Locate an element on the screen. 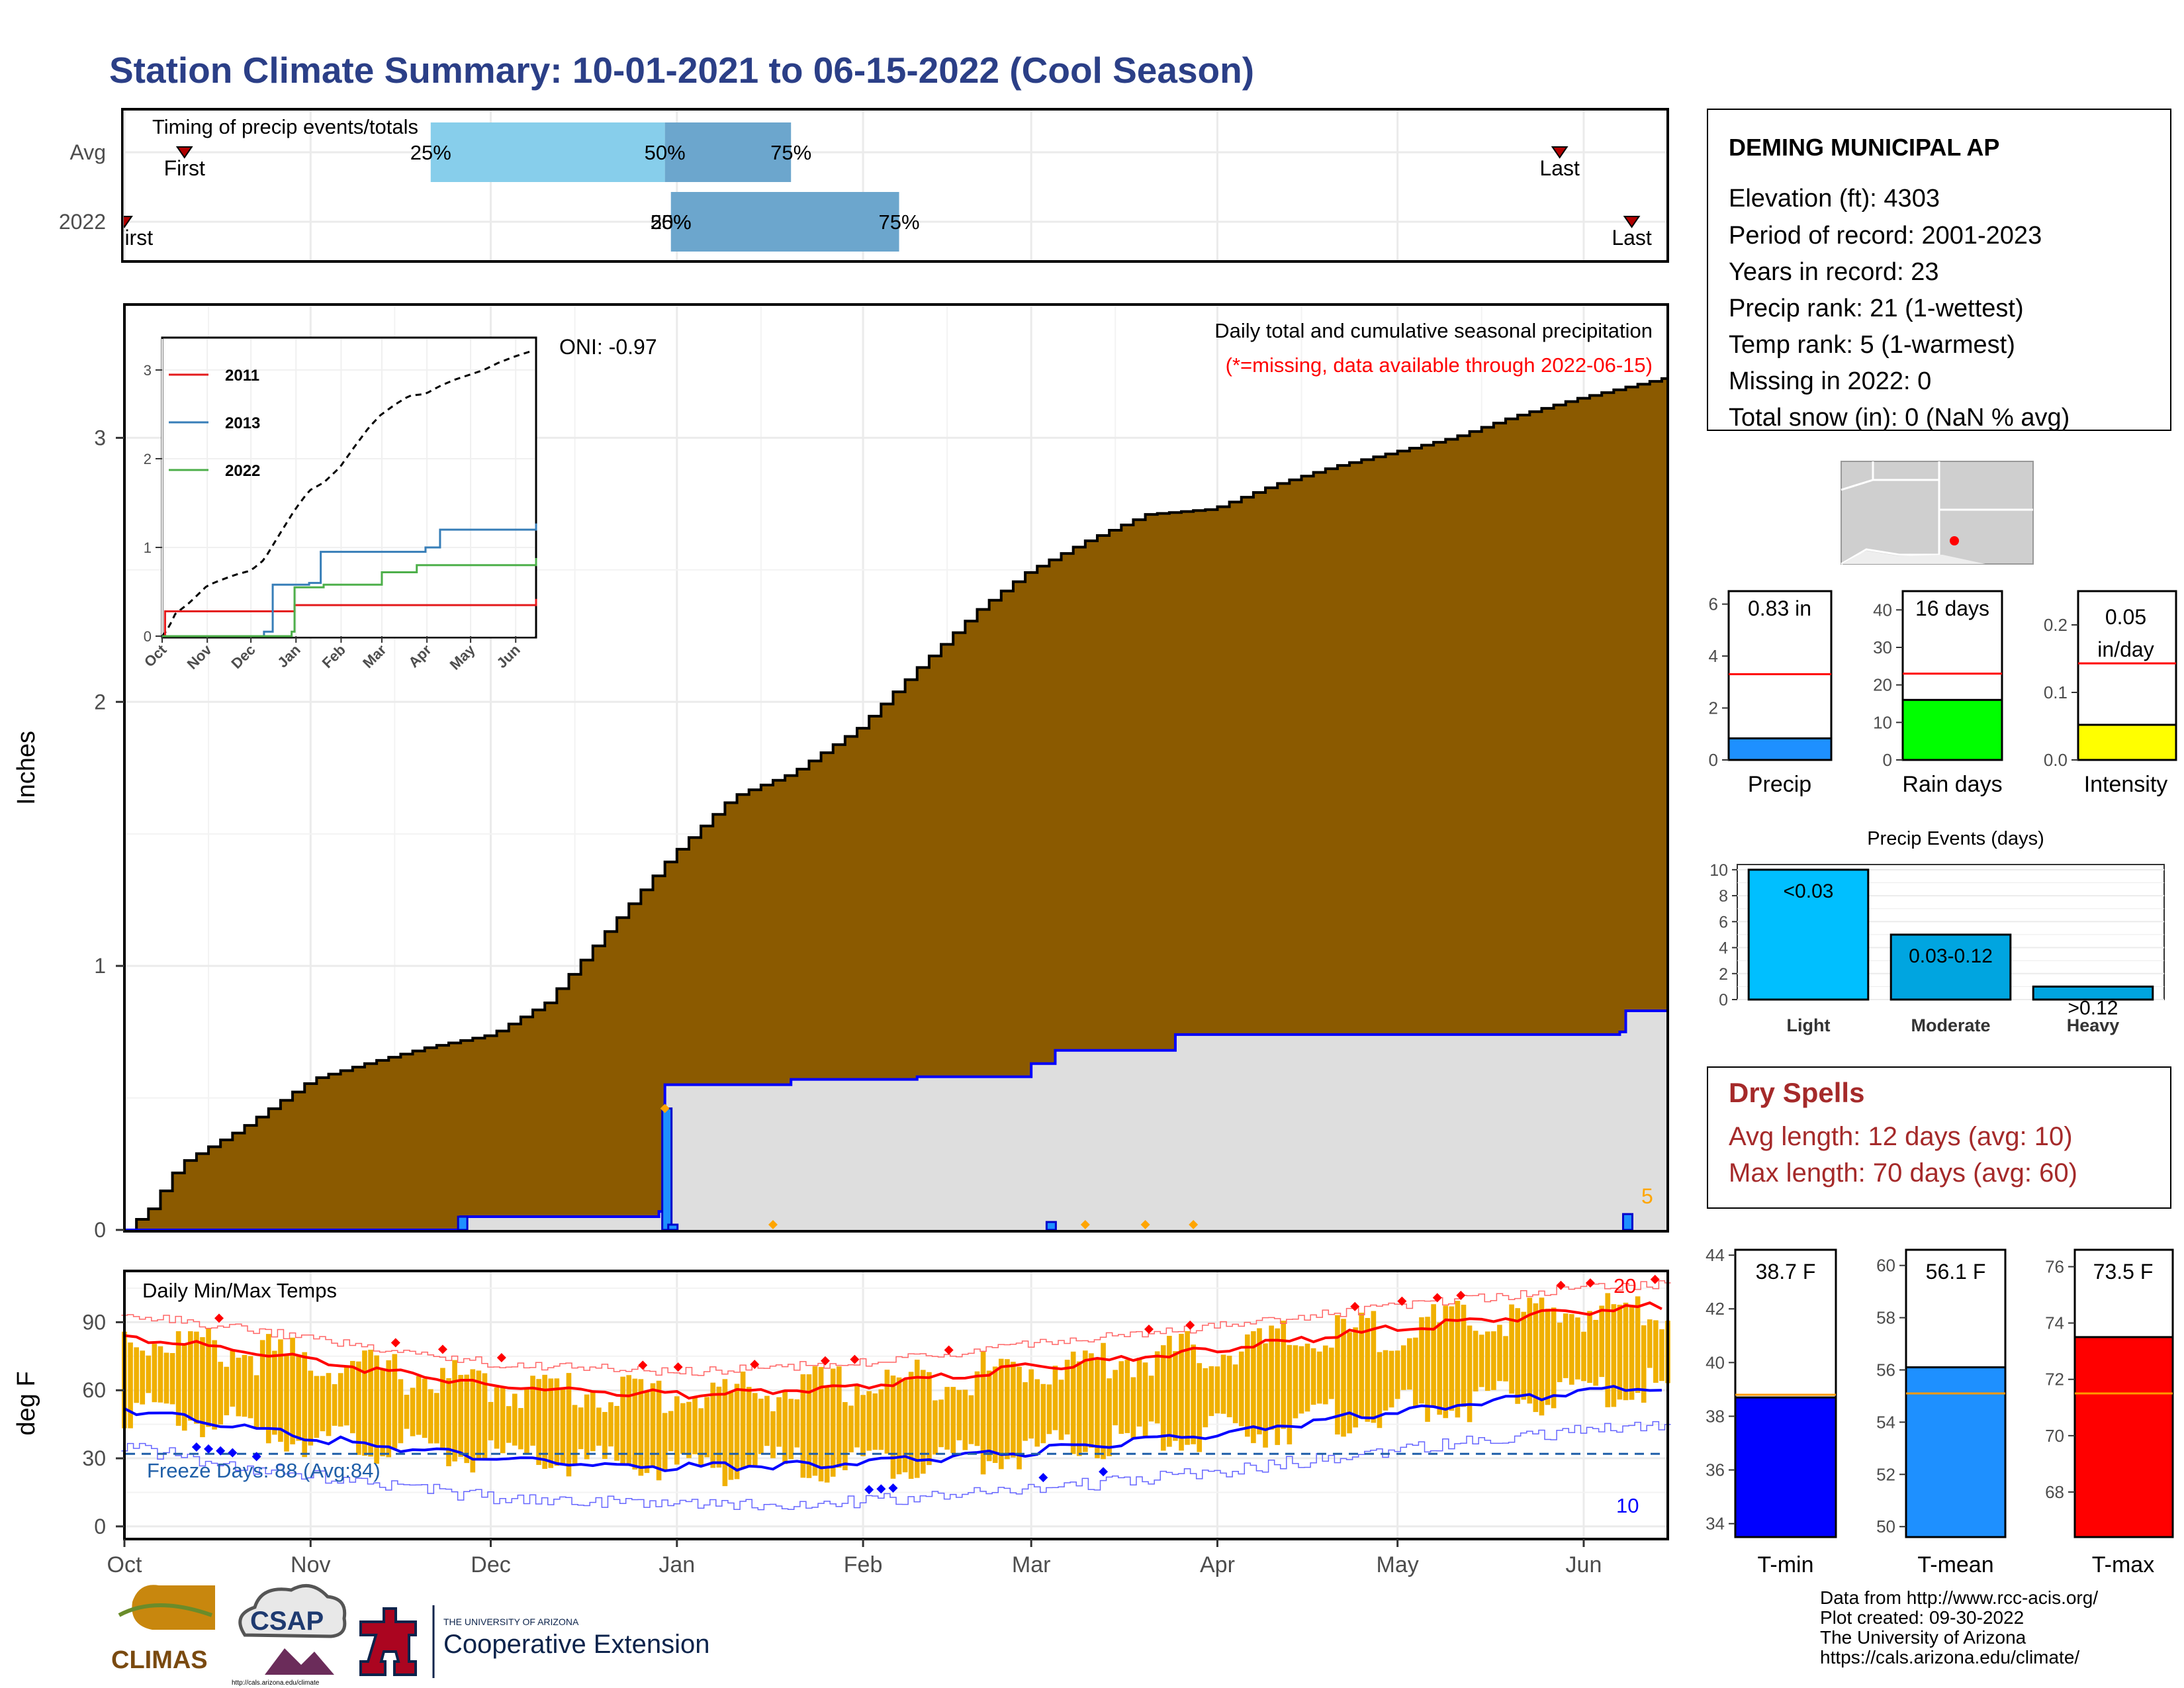  stat-y-tick-label: 0.1 is located at coordinates (2056, 692).